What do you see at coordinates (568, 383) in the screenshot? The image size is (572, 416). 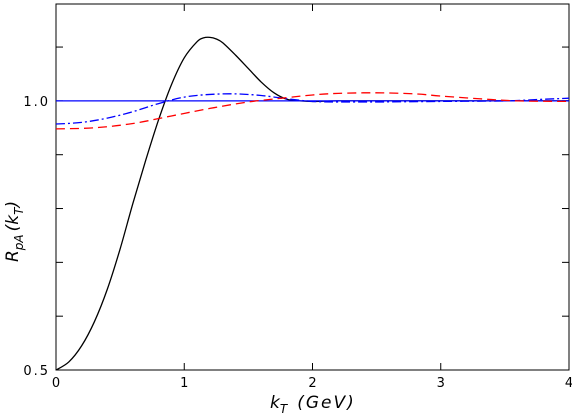 I see `x-tick-label: 4` at bounding box center [568, 383].